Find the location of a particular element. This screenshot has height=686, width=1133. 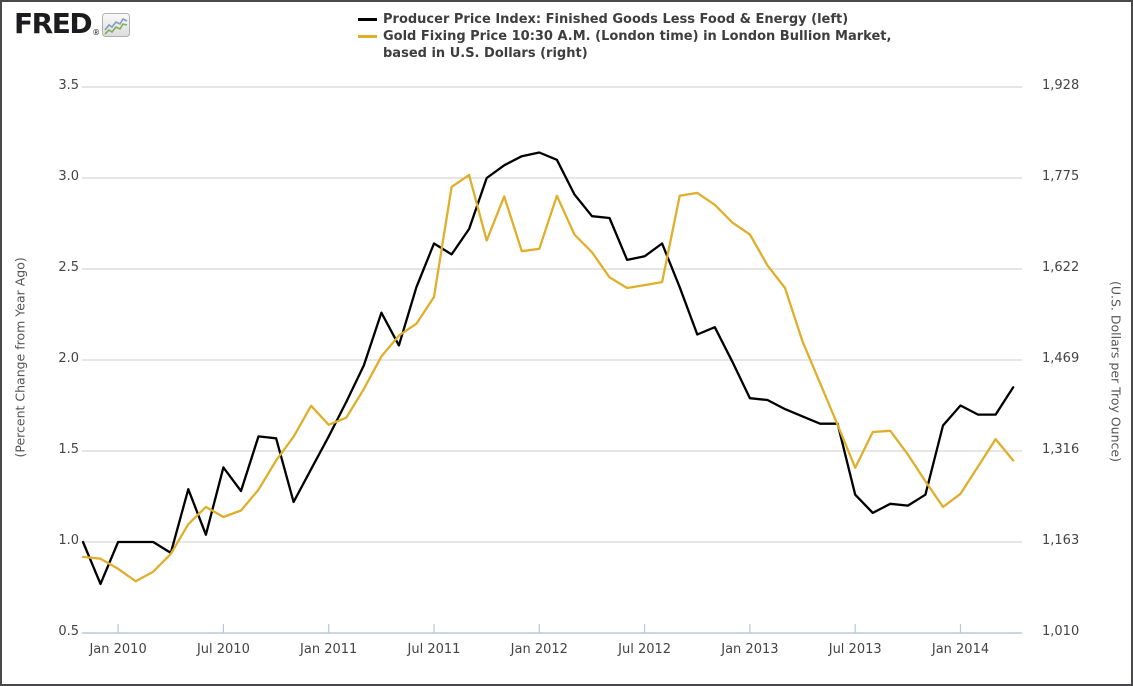

gold-legend-label-line2: based in U.S. Dollars (right) is located at coordinates (485, 53).